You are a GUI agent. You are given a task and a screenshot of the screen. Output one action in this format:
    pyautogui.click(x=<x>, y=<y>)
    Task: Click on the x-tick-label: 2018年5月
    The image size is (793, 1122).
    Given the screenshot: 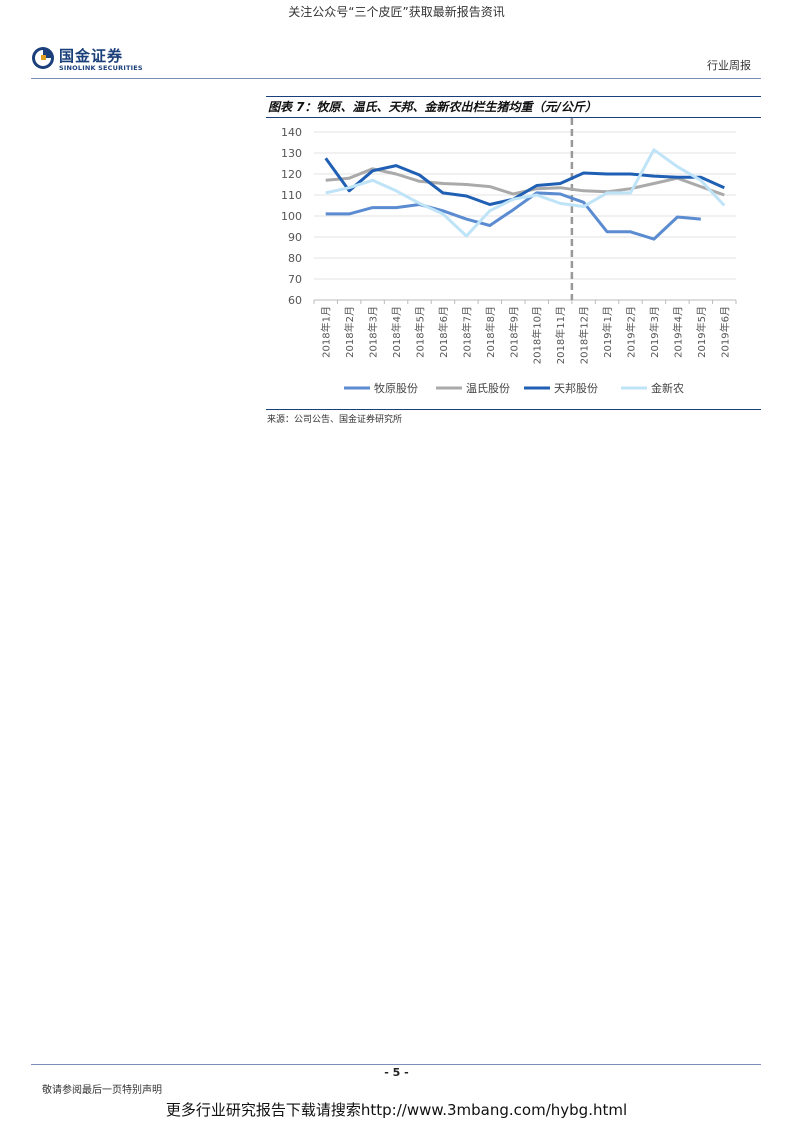 What is the action you would take?
    pyautogui.click(x=420, y=332)
    